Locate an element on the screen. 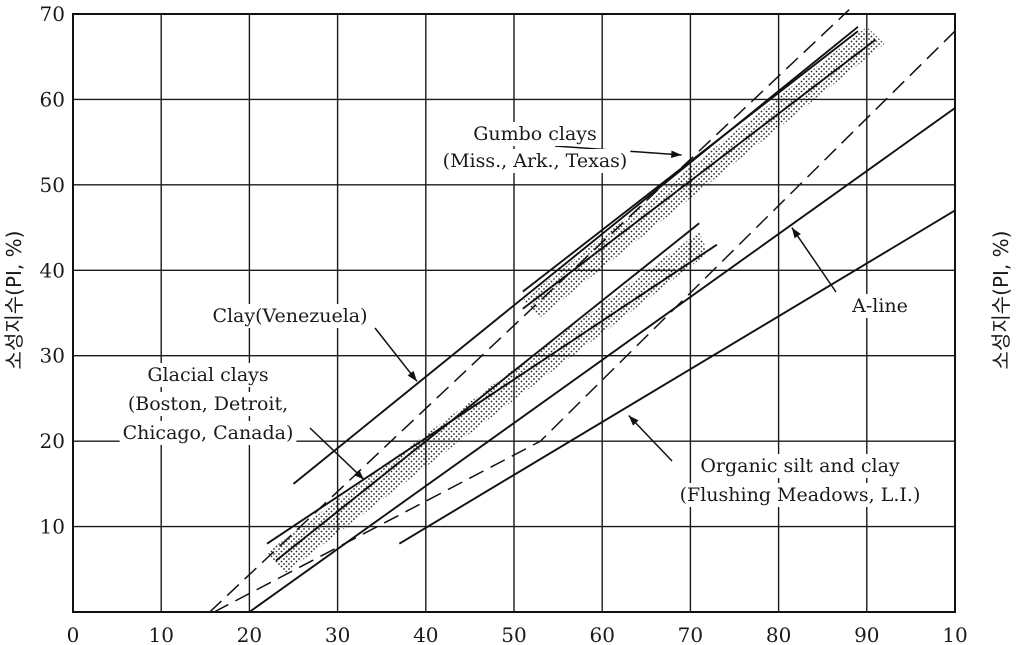  y-tick-label: 10 is located at coordinates (52, 527).